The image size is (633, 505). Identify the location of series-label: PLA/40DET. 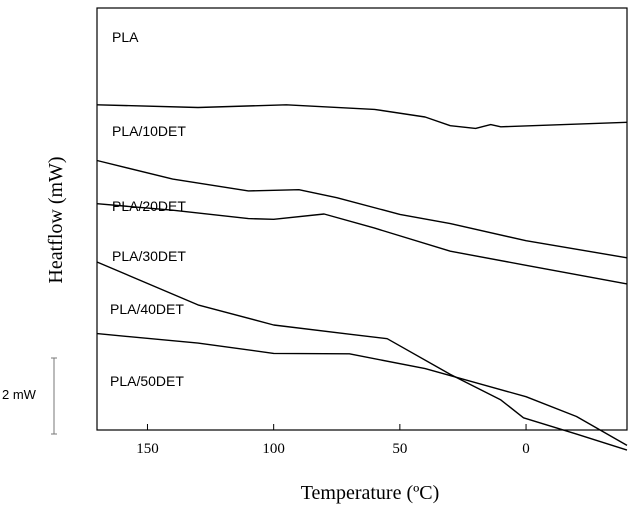
(147, 309).